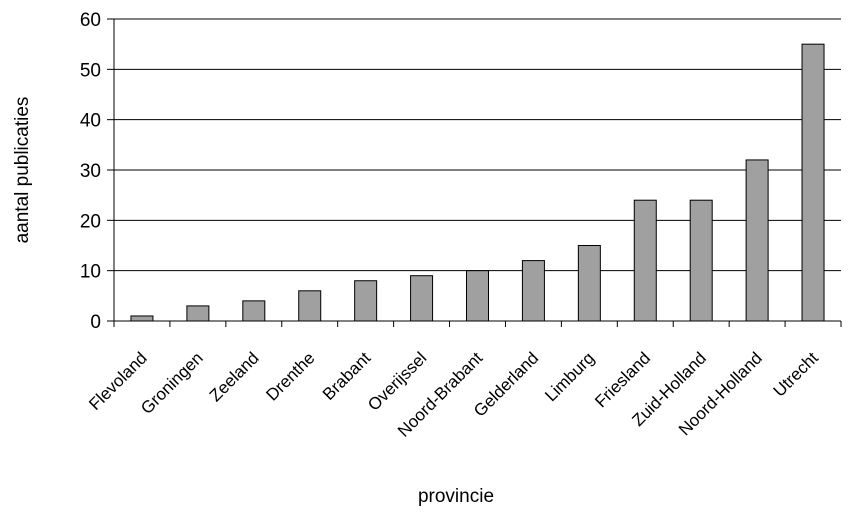 Image resolution: width=848 pixels, height=512 pixels. Describe the element at coordinates (90, 221) in the screenshot. I see `y-tick-label: 20` at that location.